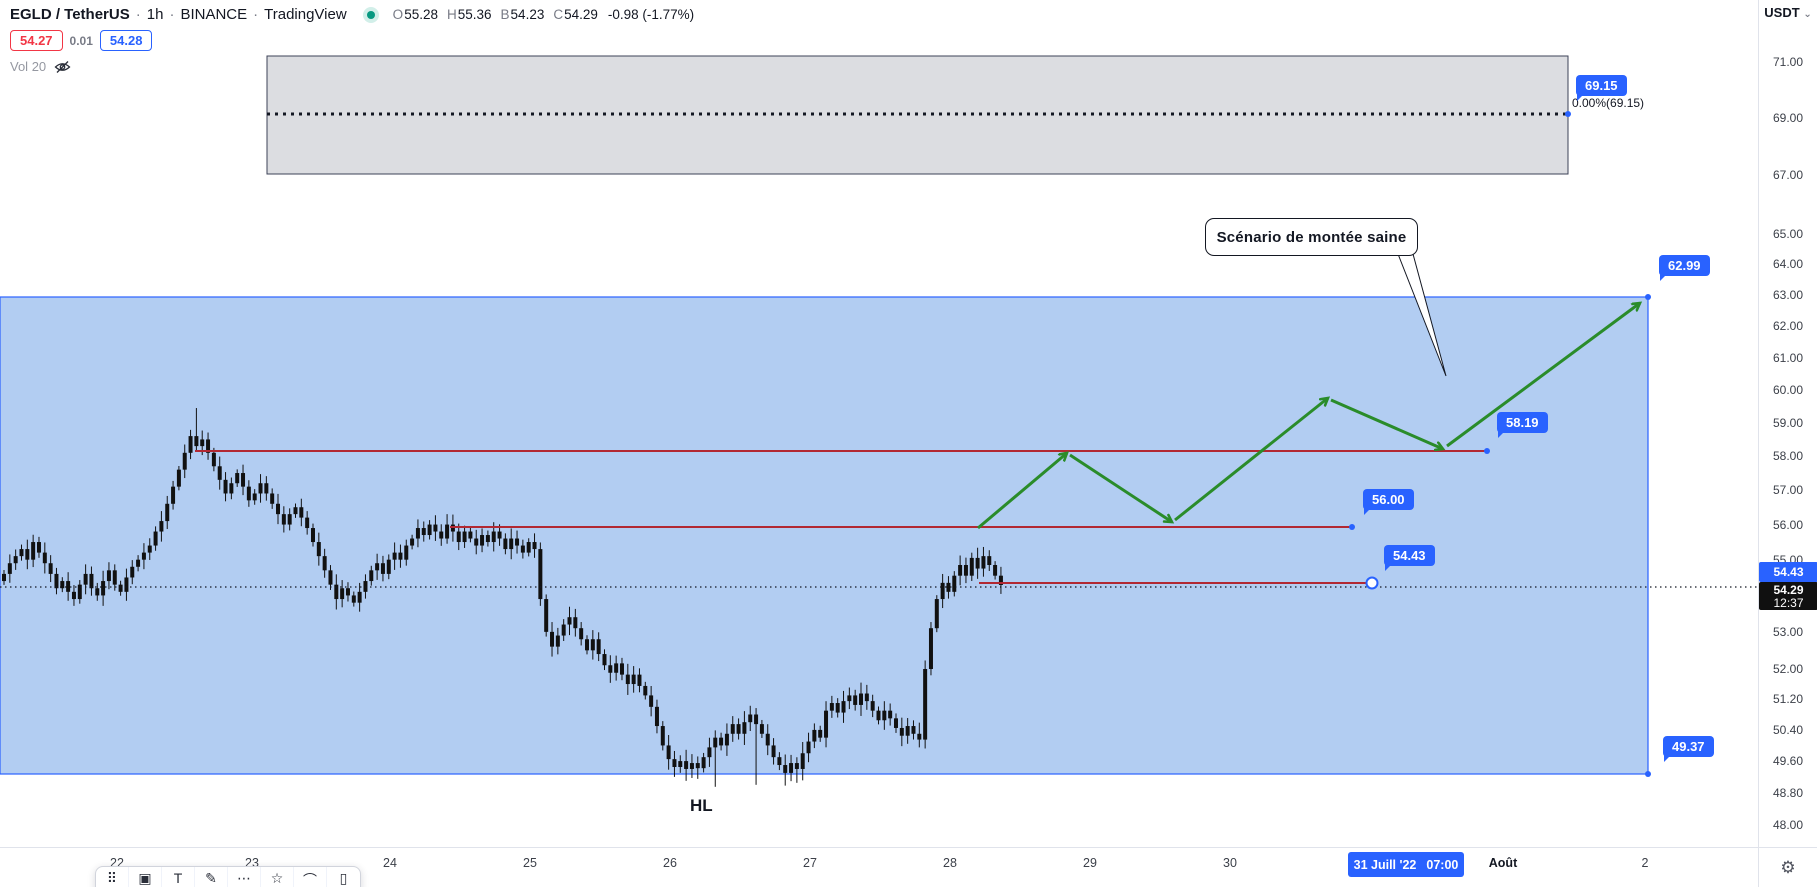  Describe the element at coordinates (1788, 792) in the screenshot. I see `price-tick-48.80: 48.80` at that location.